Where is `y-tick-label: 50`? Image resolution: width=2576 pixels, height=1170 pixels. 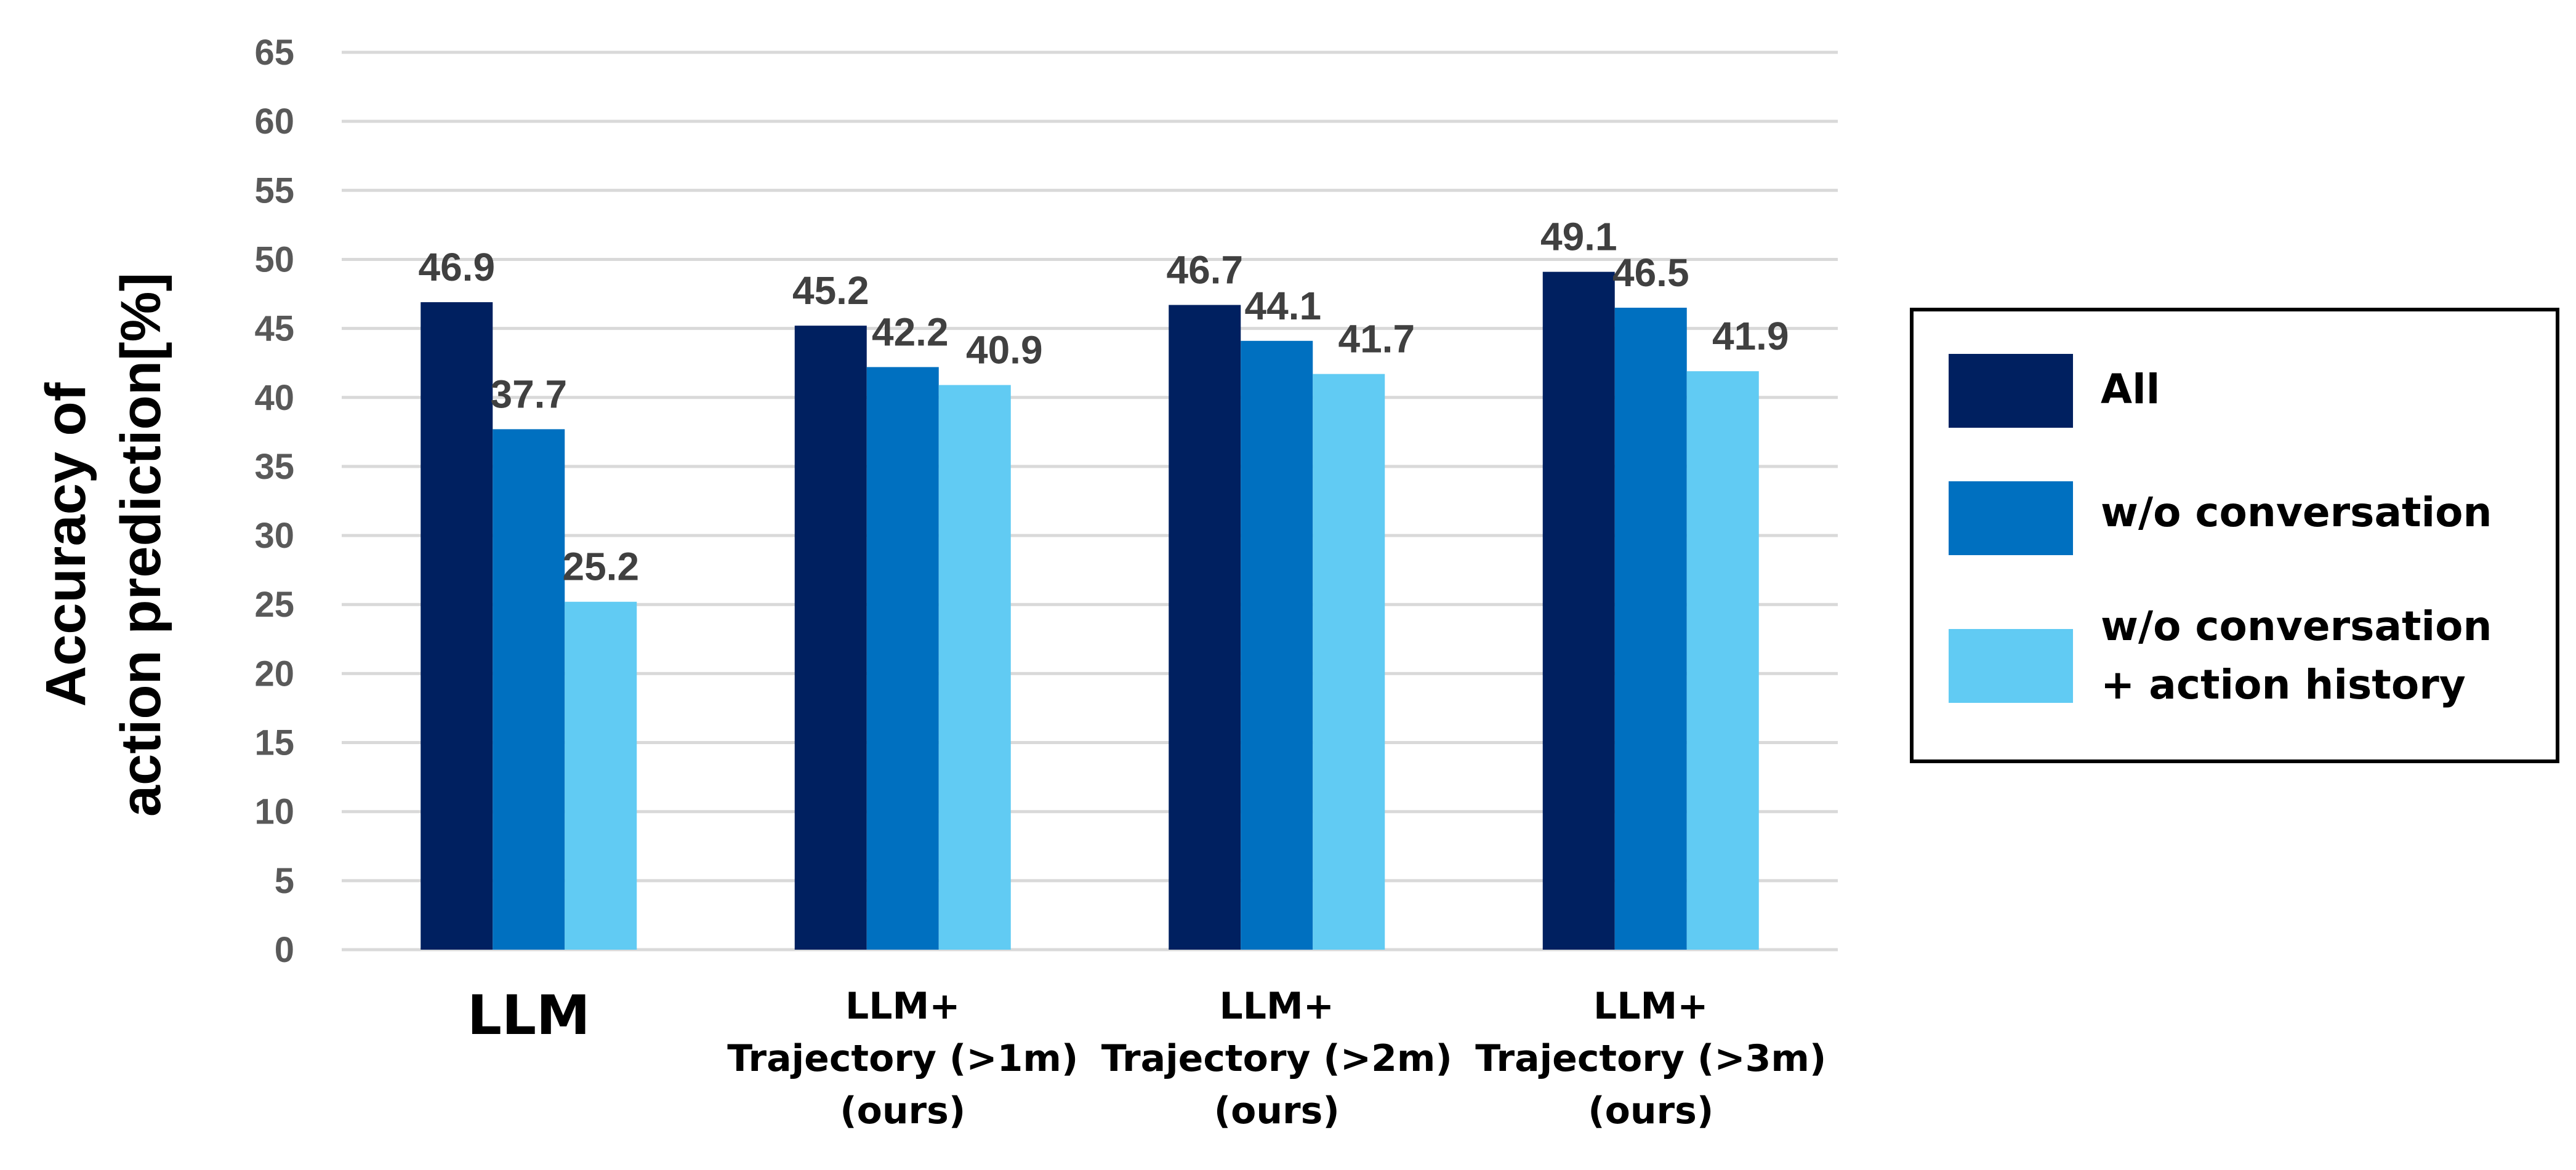 y-tick-label: 50 is located at coordinates (274, 259).